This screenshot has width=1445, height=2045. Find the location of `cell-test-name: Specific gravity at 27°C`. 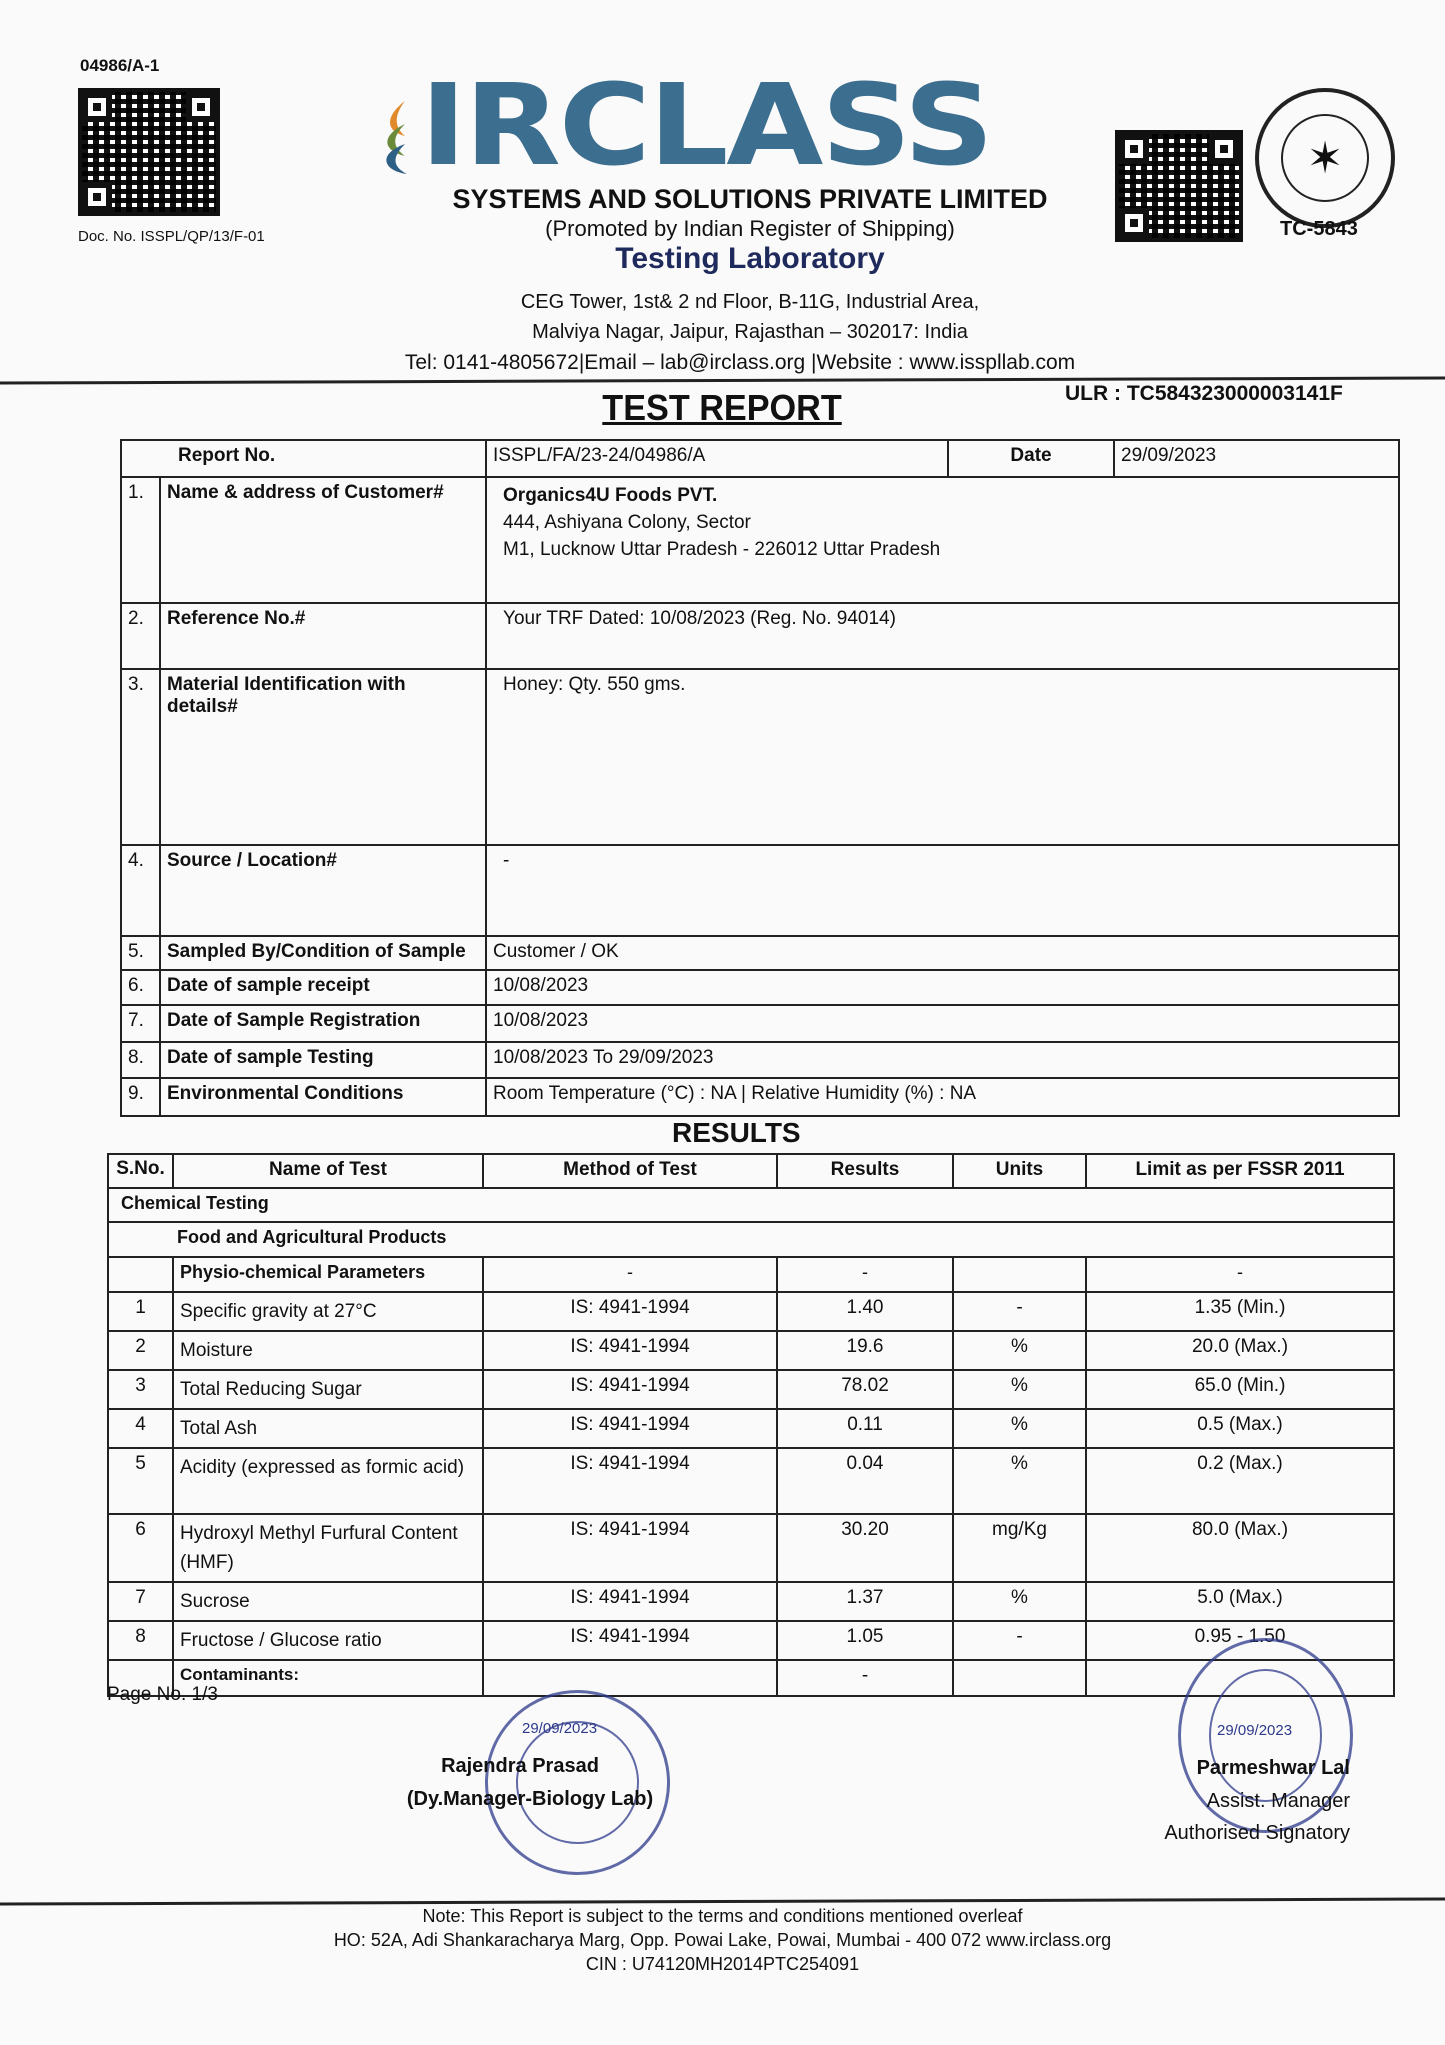

cell-test-name: Specific gravity at 27°C is located at coordinates (328, 1311).